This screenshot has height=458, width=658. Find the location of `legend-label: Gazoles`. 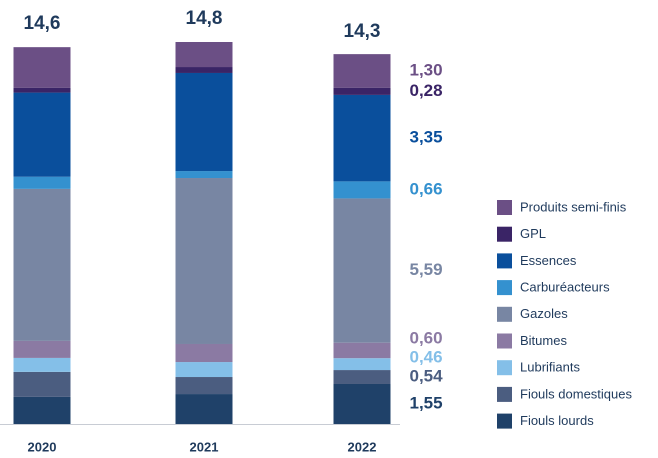

legend-label: Gazoles is located at coordinates (544, 313).